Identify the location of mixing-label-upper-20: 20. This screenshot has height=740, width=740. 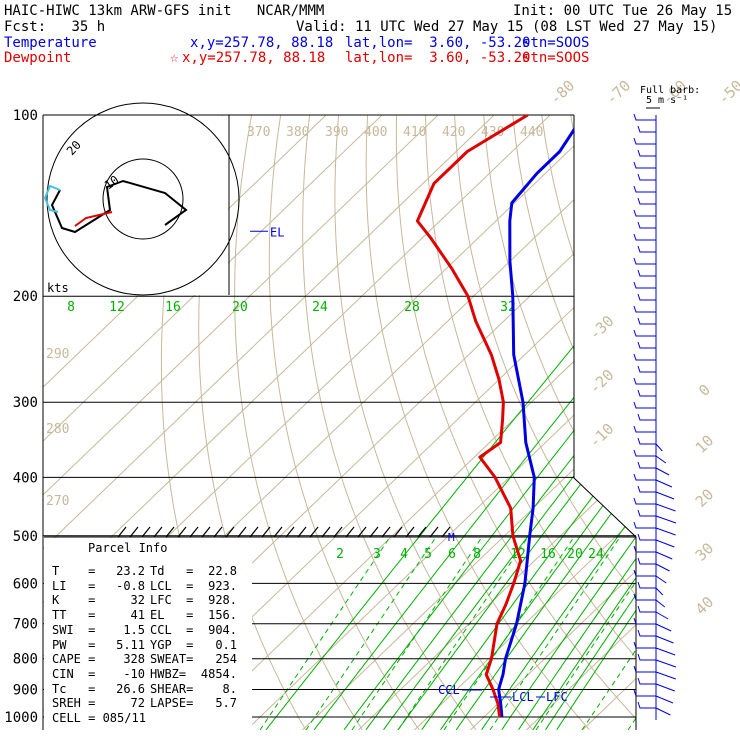
(240, 307).